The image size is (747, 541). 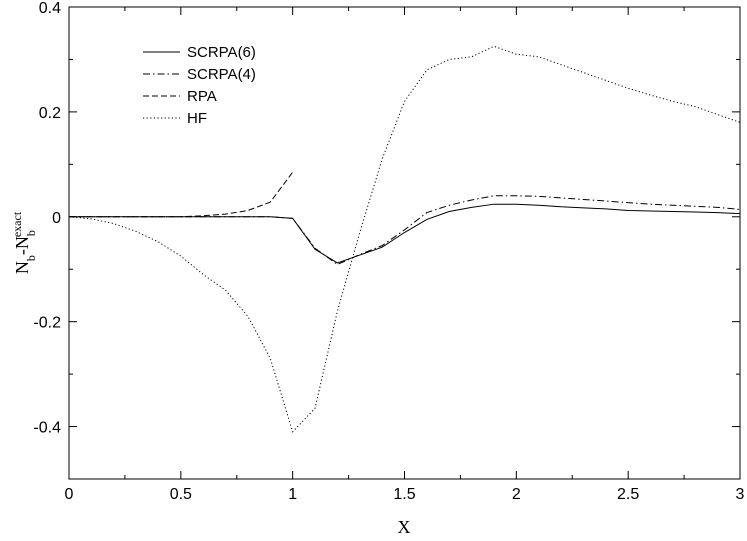 What do you see at coordinates (221, 74) in the screenshot?
I see `legend-label: SCRPA(4)` at bounding box center [221, 74].